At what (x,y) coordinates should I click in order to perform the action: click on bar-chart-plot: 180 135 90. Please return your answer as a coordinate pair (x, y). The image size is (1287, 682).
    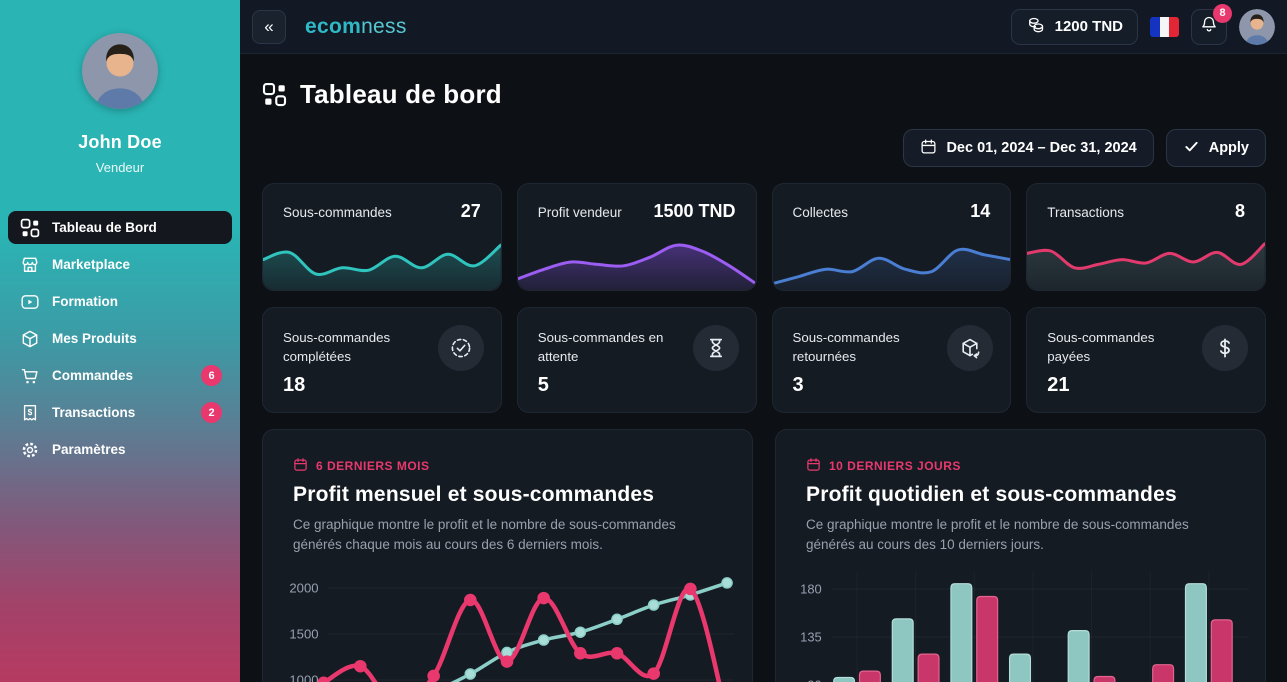
    Looking at the image, I should click on (1020, 627).